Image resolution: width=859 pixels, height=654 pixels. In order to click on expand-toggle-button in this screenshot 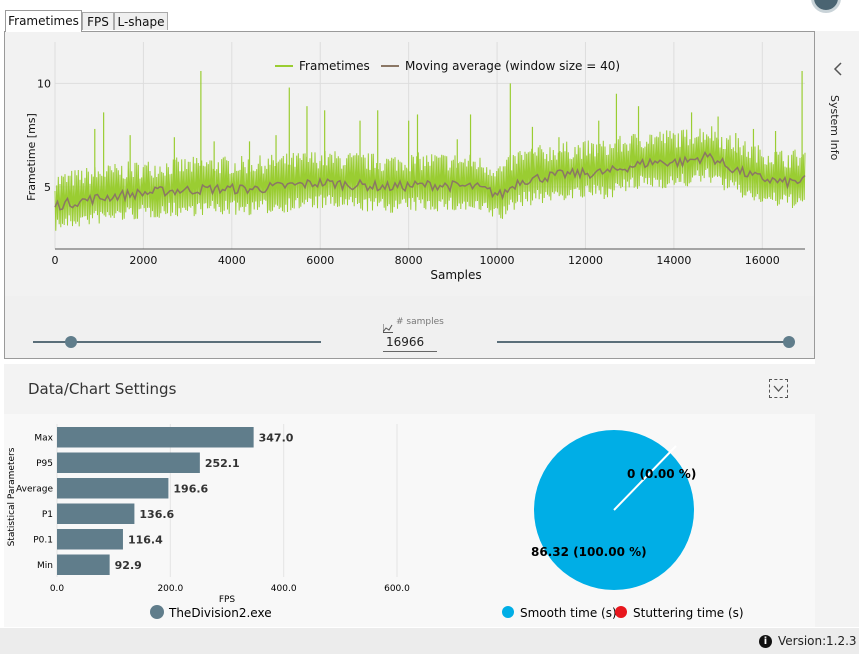, I will do `click(778, 388)`.